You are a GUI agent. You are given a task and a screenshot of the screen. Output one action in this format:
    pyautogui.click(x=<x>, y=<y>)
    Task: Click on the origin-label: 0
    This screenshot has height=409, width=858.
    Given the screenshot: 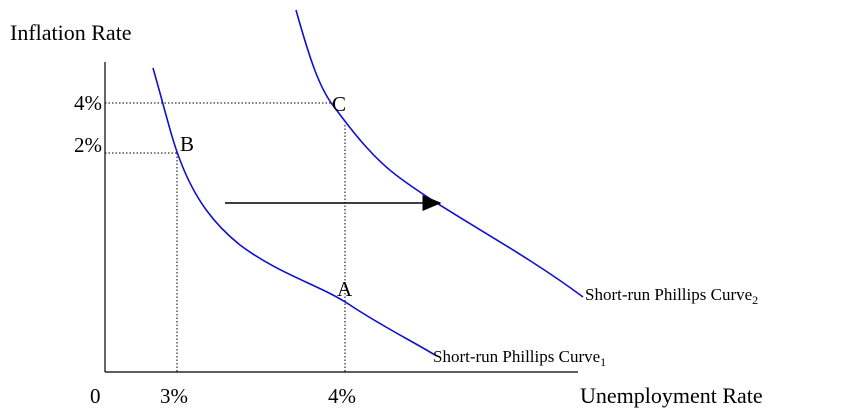 What is the action you would take?
    pyautogui.click(x=95, y=396)
    